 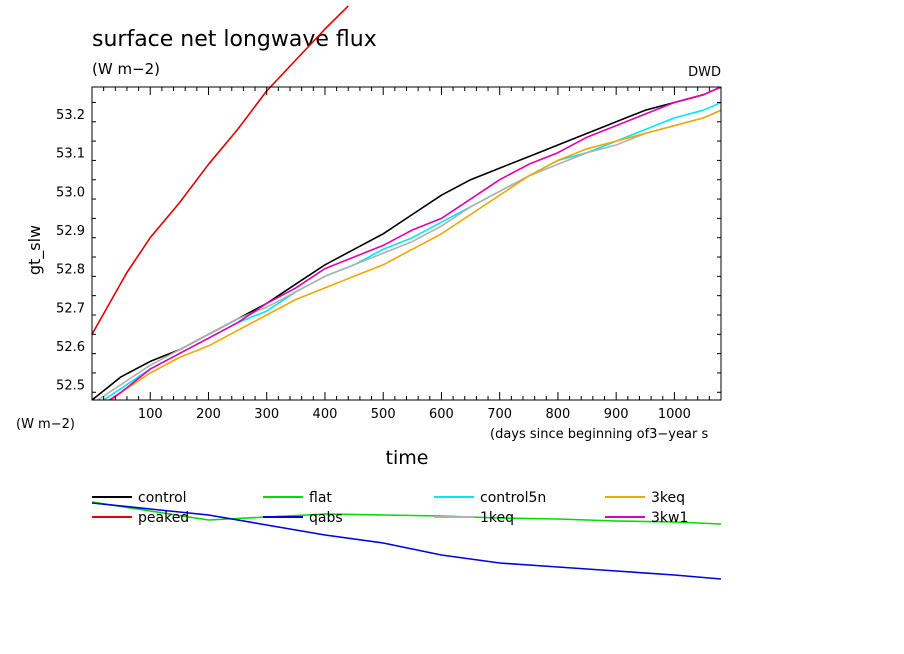 What do you see at coordinates (441, 414) in the screenshot?
I see `x-tick-label: 600` at bounding box center [441, 414].